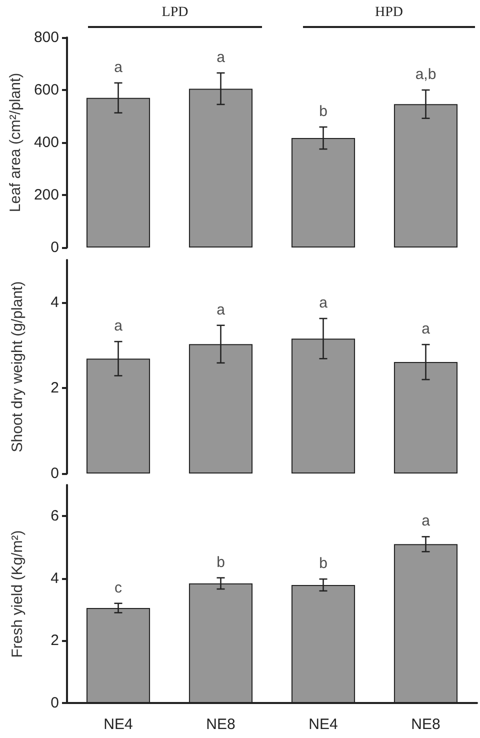 The height and width of the screenshot is (738, 480). I want to click on y-tick-label: 6, so click(54, 516).